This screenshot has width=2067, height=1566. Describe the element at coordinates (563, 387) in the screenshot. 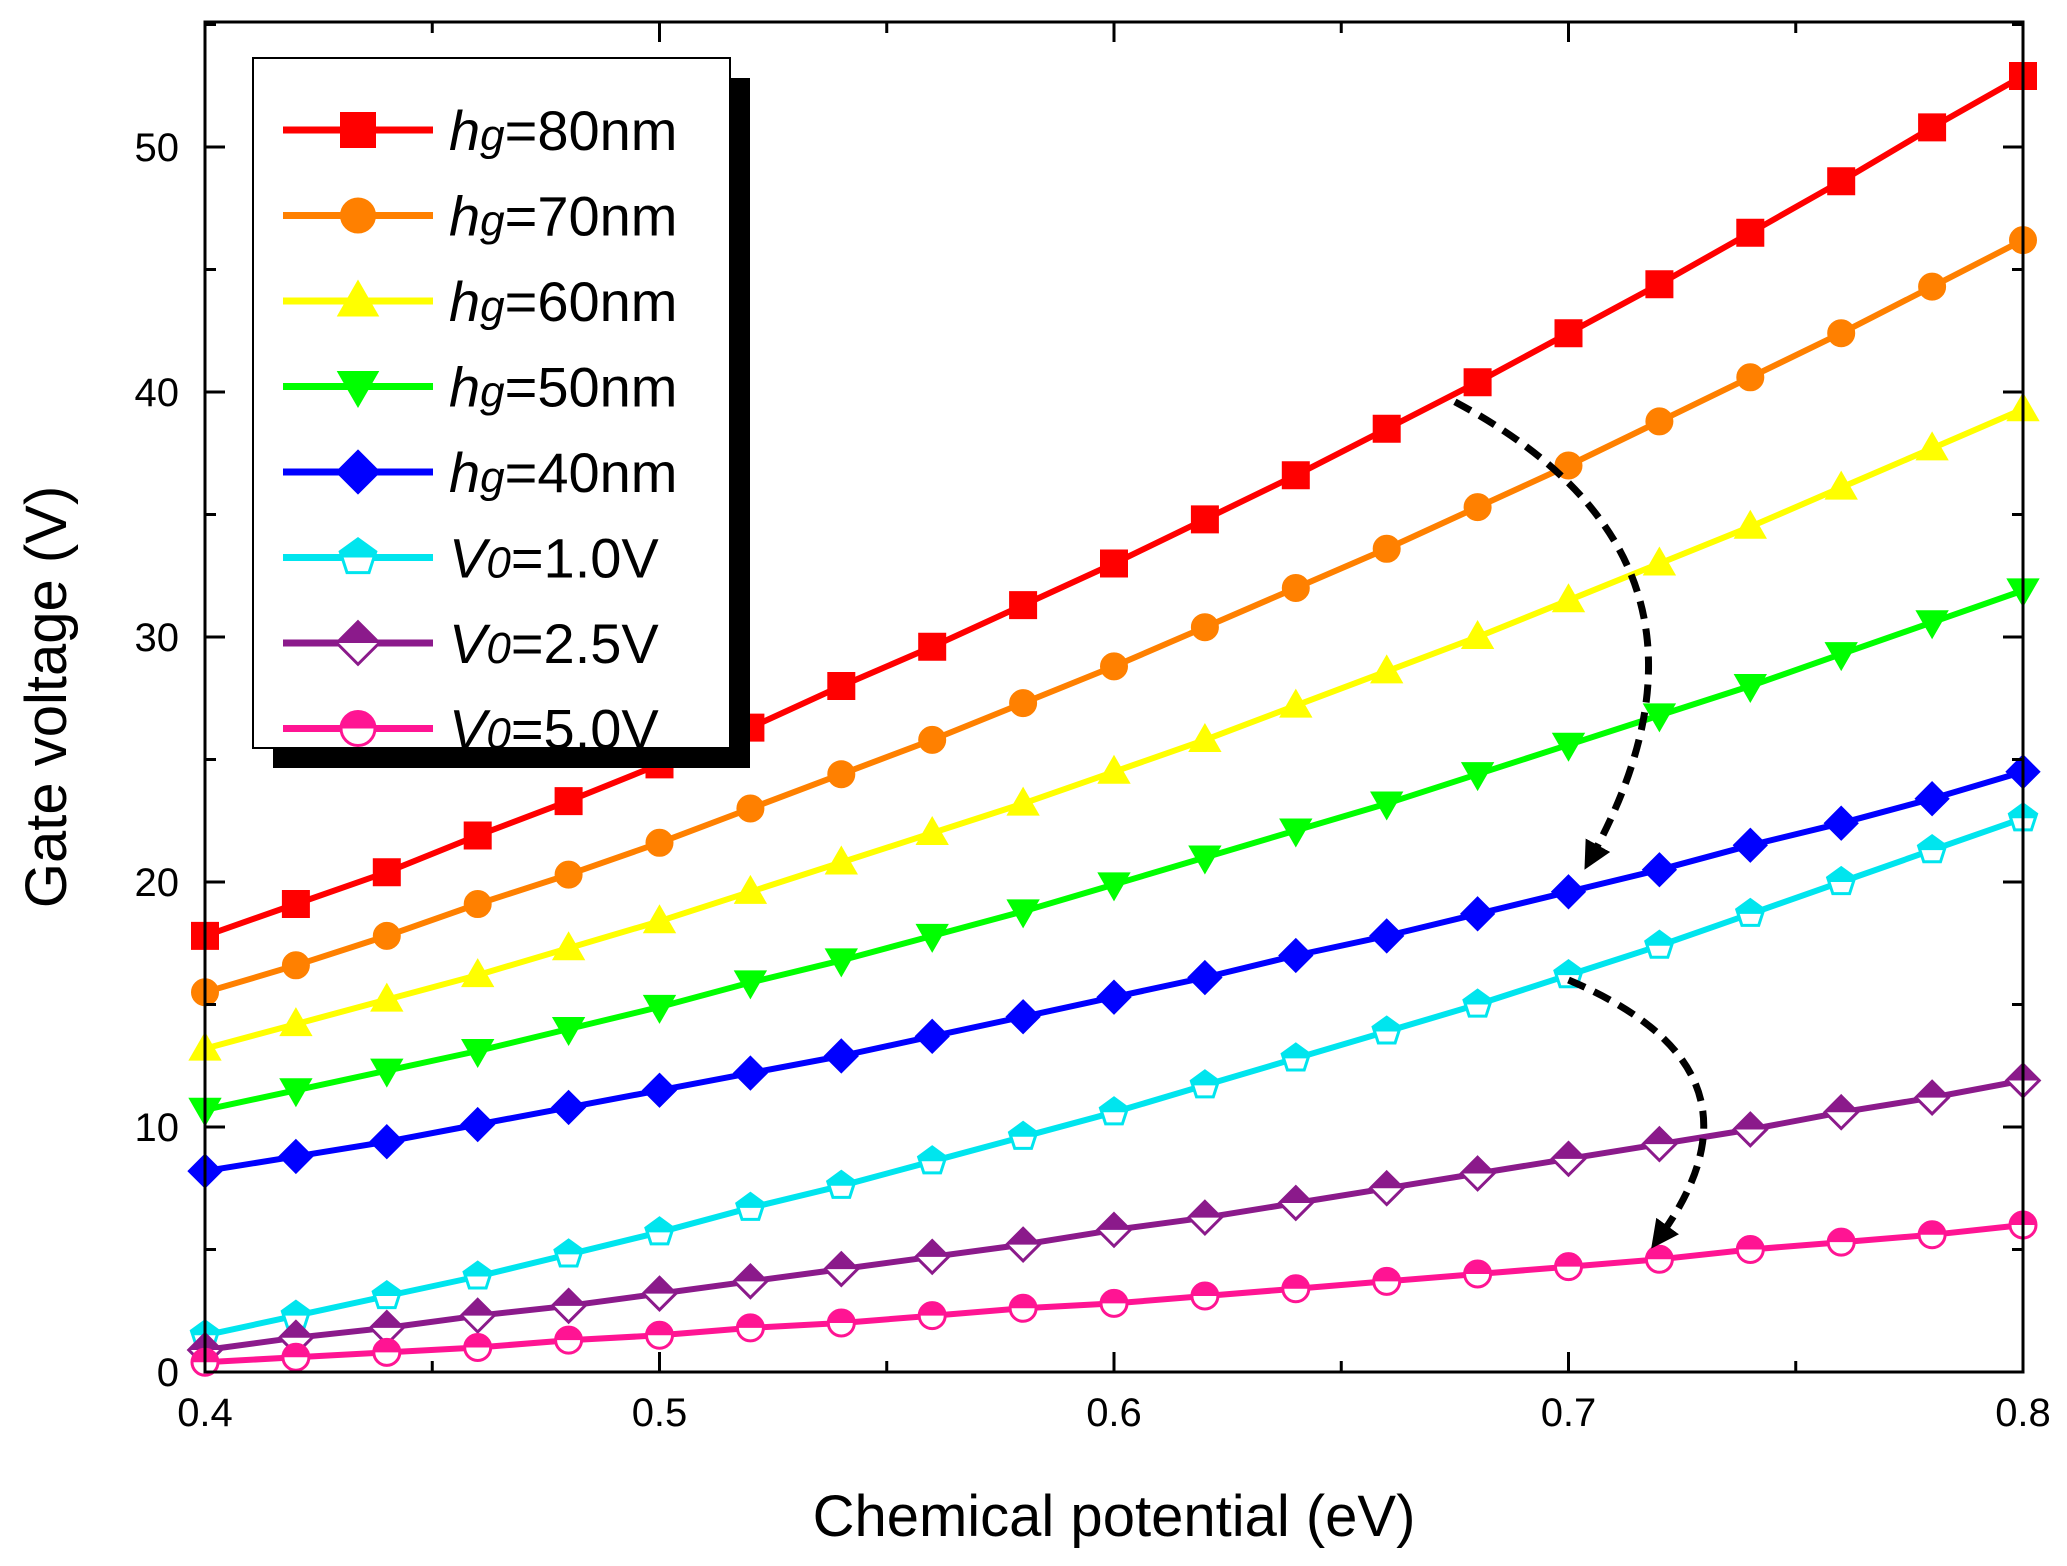

I see `legend-label: hg=50nm` at that location.